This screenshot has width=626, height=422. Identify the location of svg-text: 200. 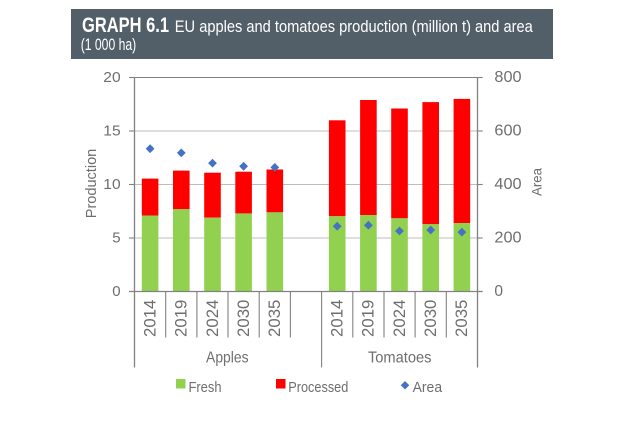
(508, 237).